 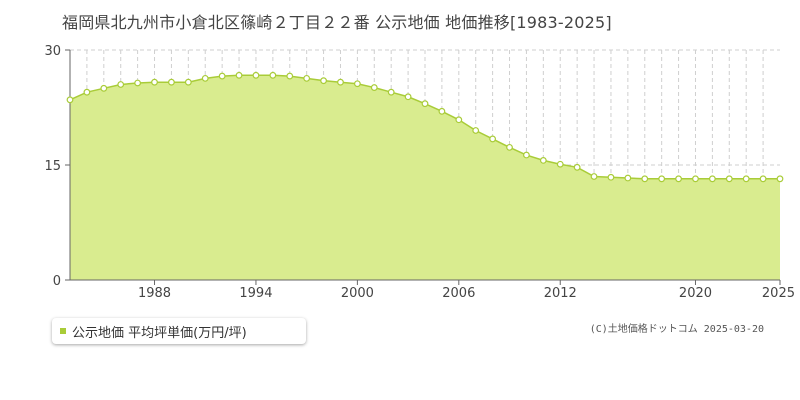 I want to click on chart-title: 福岡県北九州市小倉北区篠崎２丁目２２番 公示地価 地価推移[1983-2025], so click(x=337, y=22).